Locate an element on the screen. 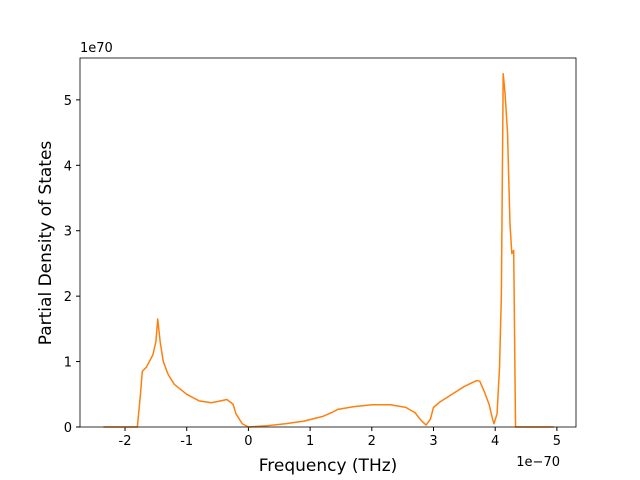  y-tick-label: 3 is located at coordinates (68, 232).